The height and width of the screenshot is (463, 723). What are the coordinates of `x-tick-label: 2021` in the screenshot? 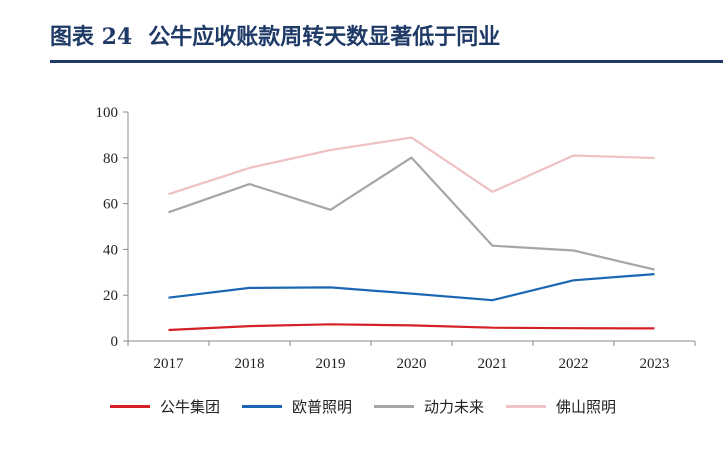 It's located at (493, 364).